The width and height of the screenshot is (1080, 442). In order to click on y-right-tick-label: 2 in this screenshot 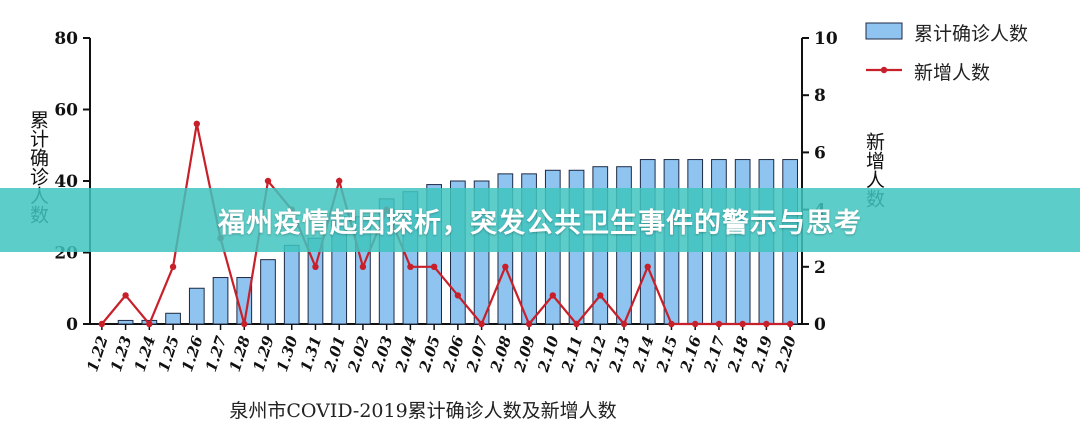, I will do `click(820, 268)`.